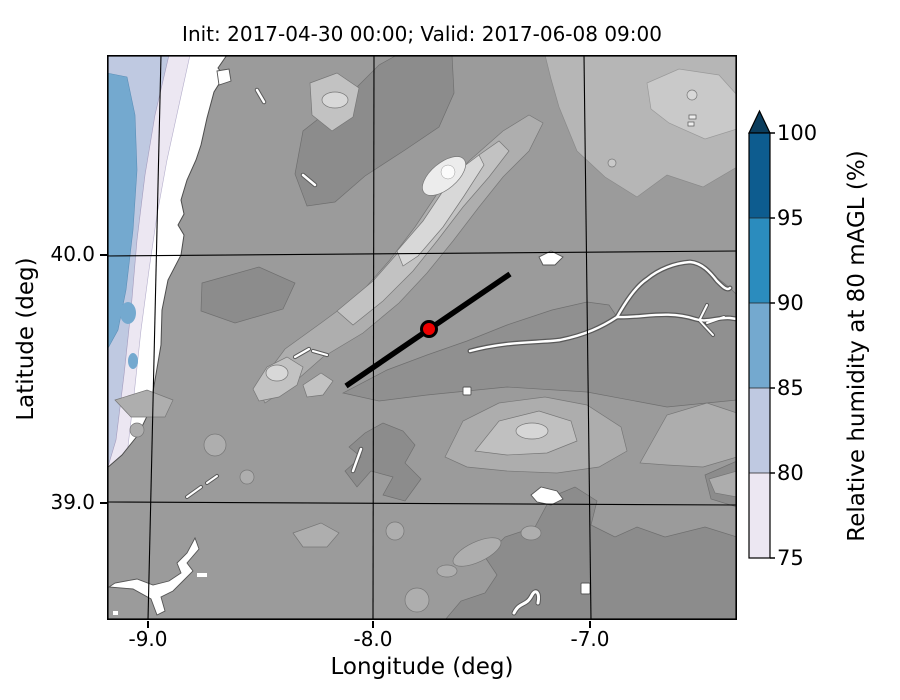 The width and height of the screenshot is (900, 700). Describe the element at coordinates (790, 558) in the screenshot. I see `colorbar-tick-label: 75` at that location.